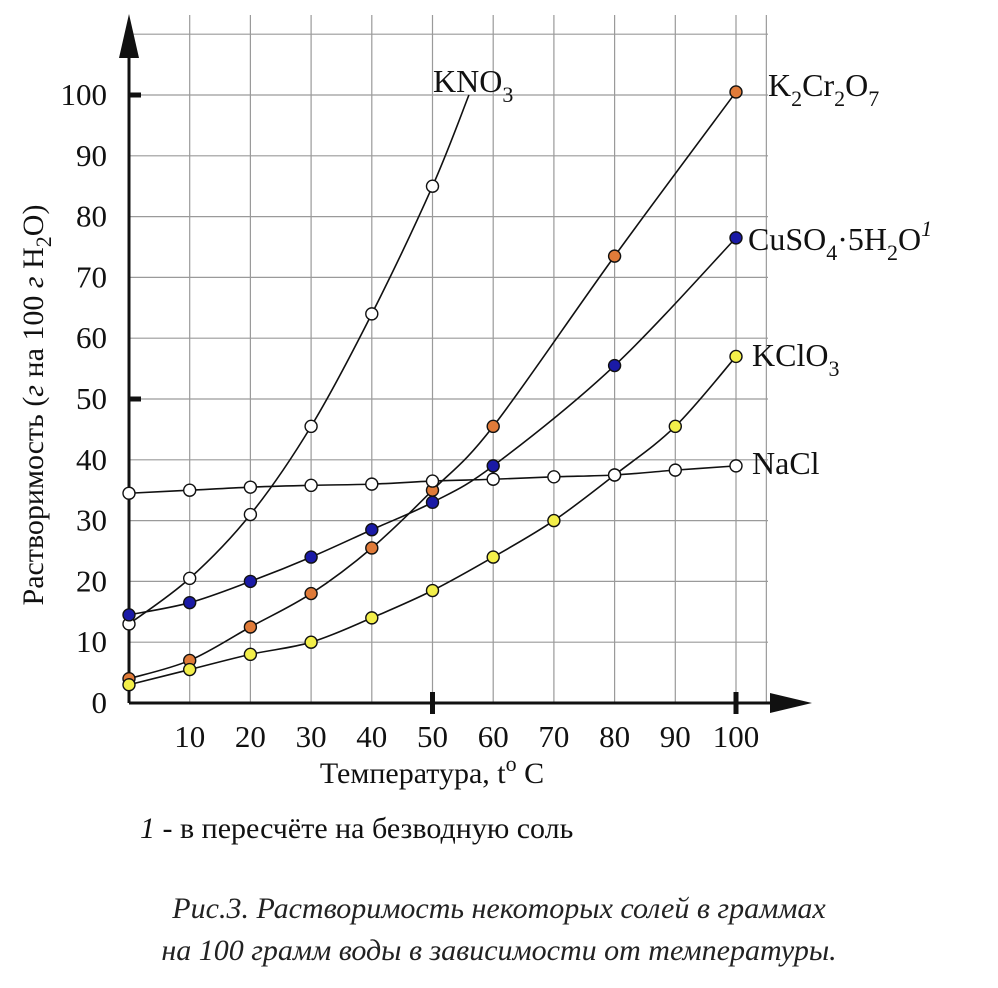 This screenshot has height=988, width=998. What do you see at coordinates (473, 85) in the screenshot?
I see `series-label-kno3: KNO3` at bounding box center [473, 85].